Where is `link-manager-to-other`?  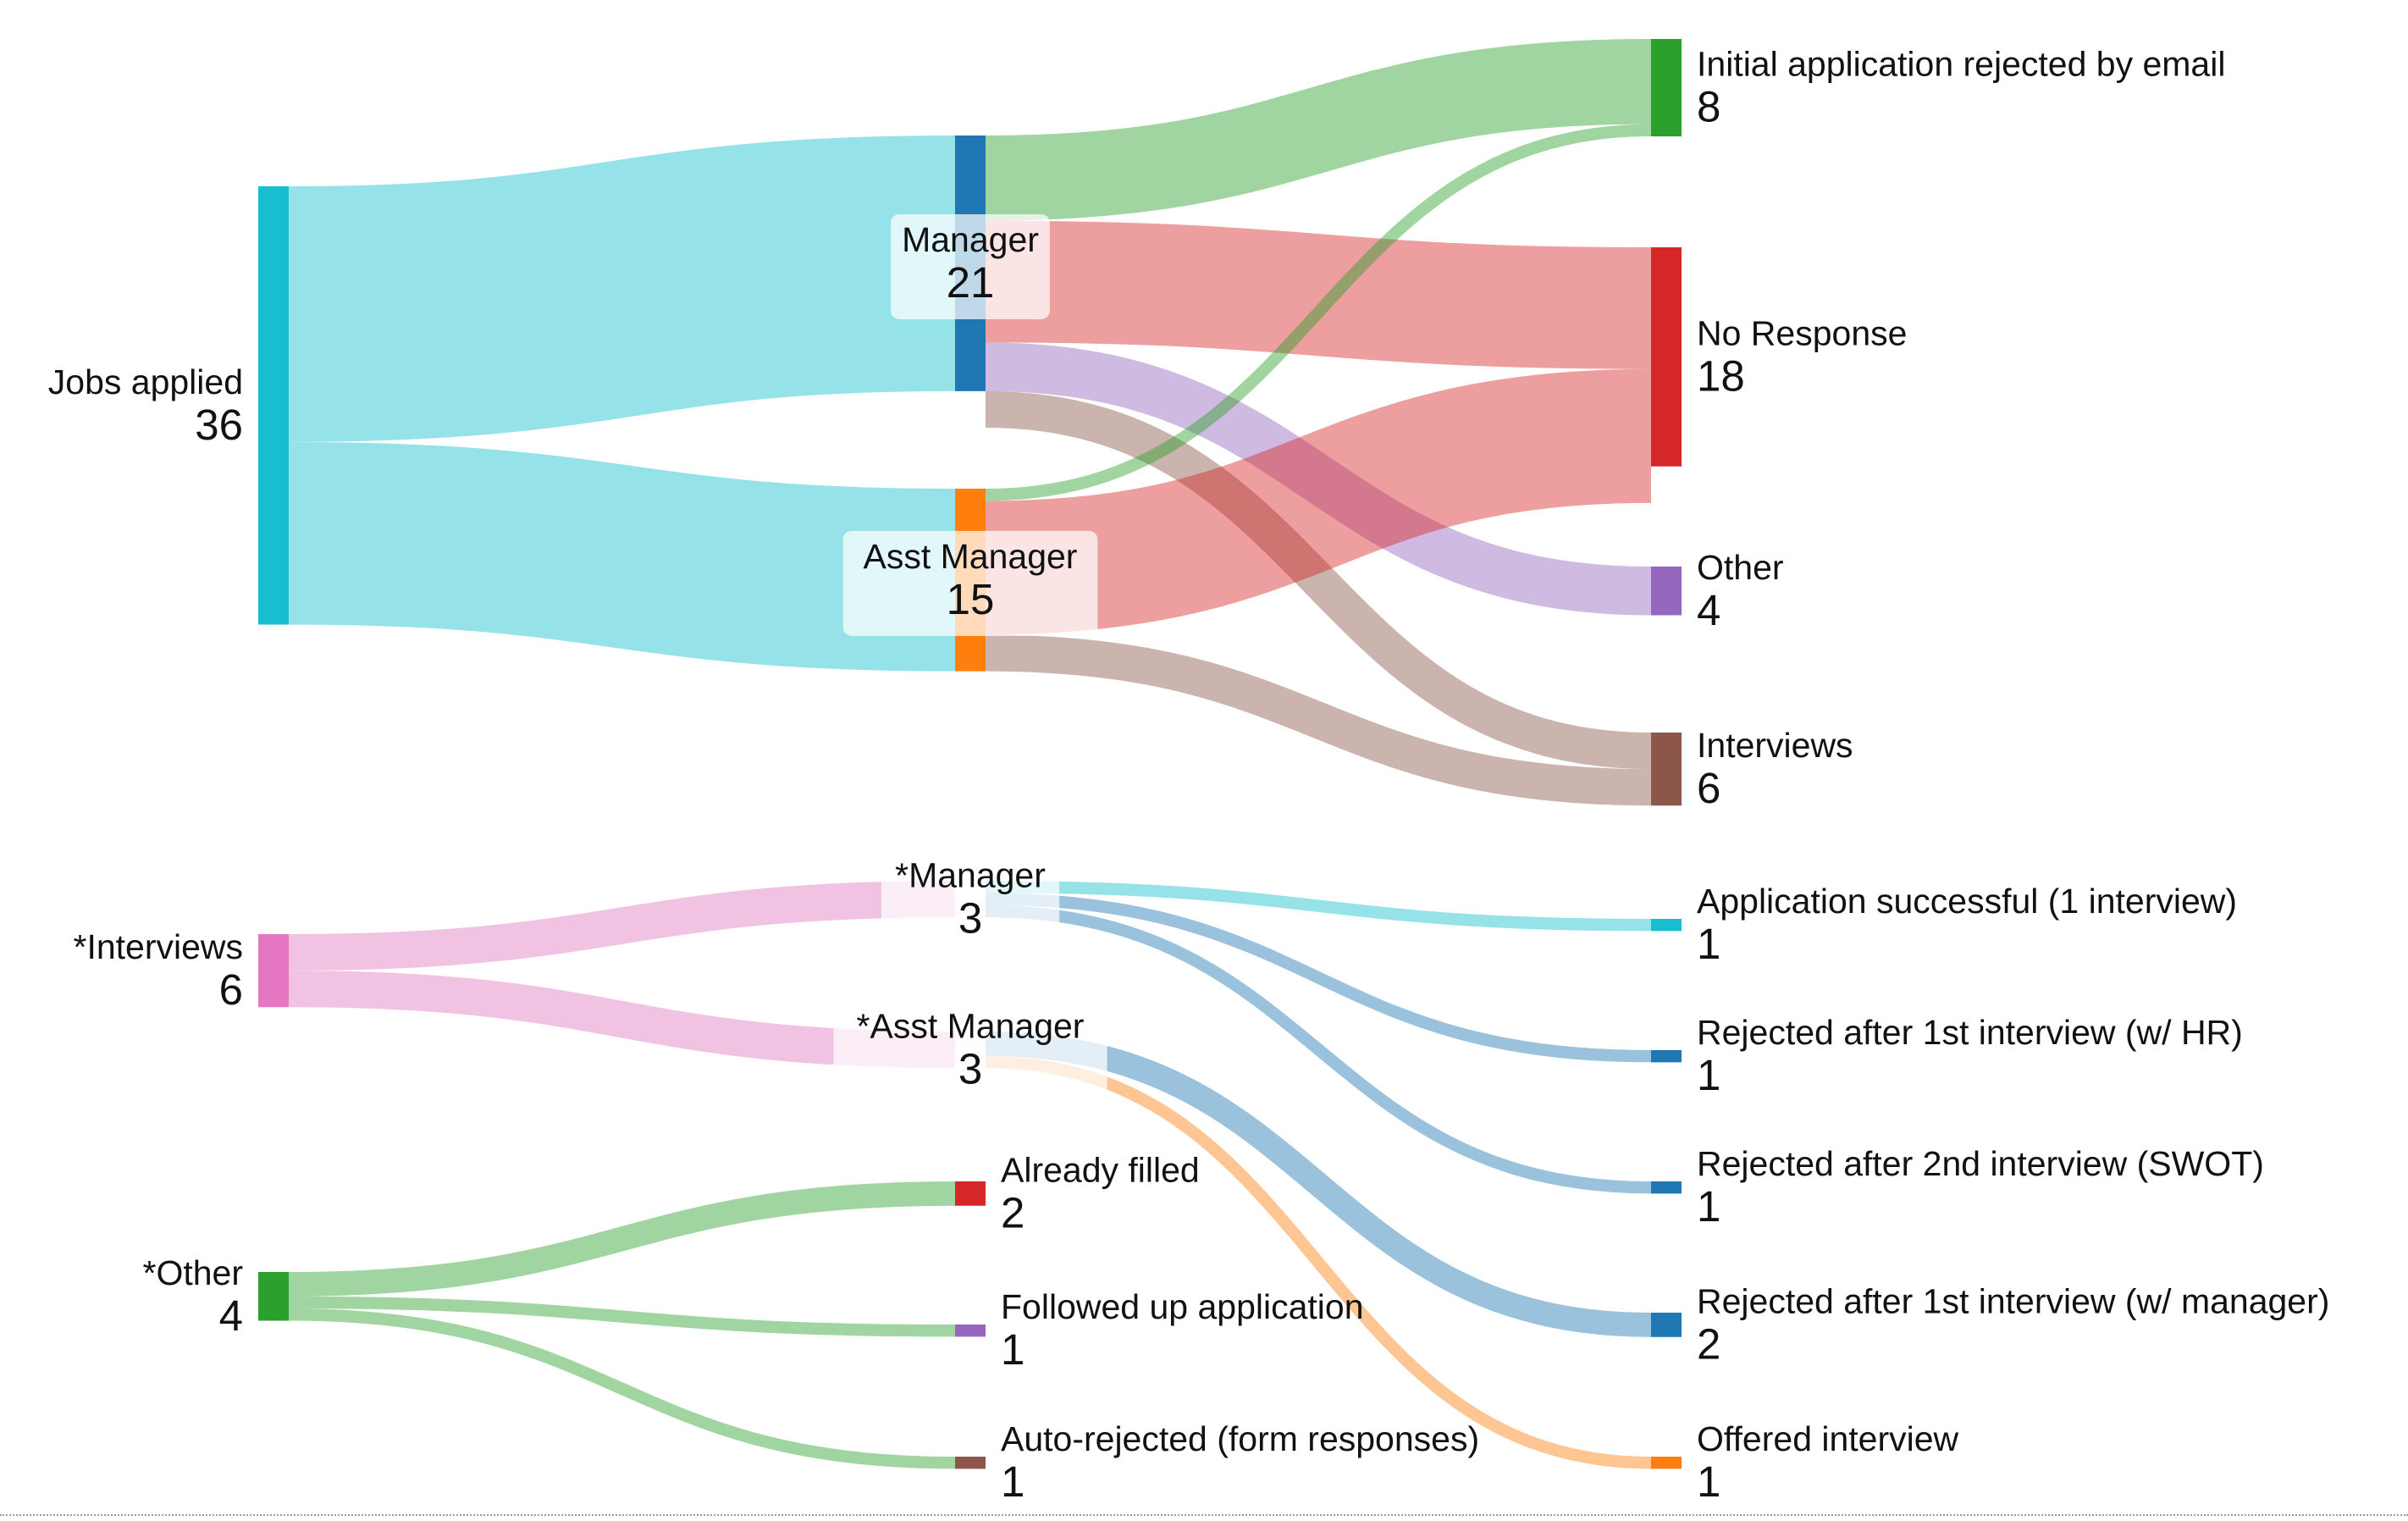 link-manager-to-other is located at coordinates (1318, 479).